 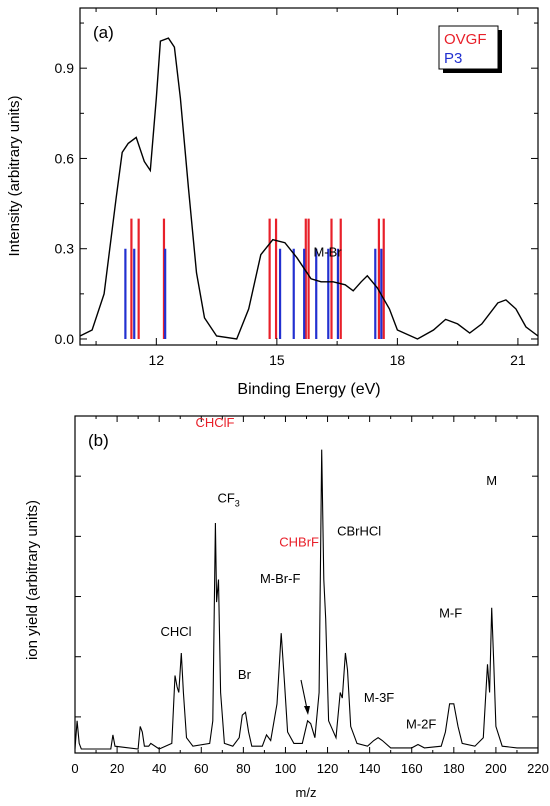 I want to click on panel-b-x-axis-label: m/z, so click(x=306, y=792).